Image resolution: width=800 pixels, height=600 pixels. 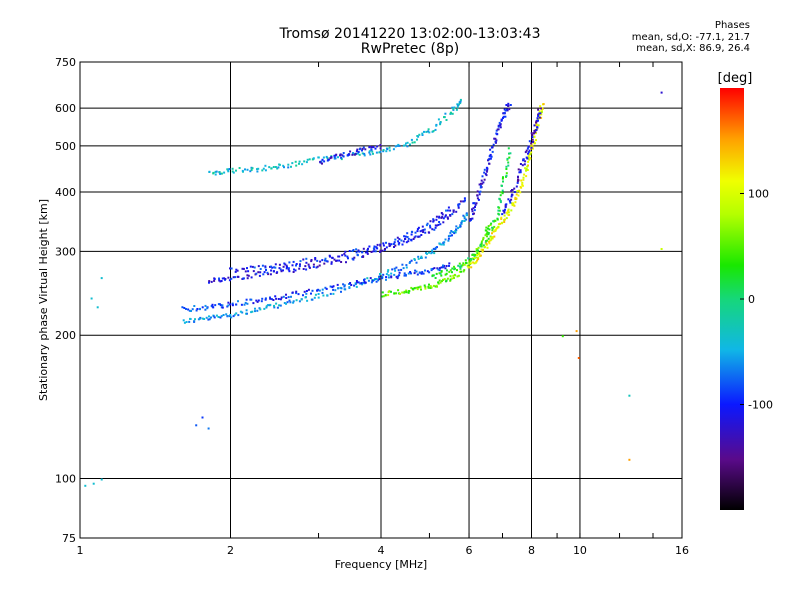 What do you see at coordinates (580, 550) in the screenshot?
I see `x-tick-label: 10` at bounding box center [580, 550].